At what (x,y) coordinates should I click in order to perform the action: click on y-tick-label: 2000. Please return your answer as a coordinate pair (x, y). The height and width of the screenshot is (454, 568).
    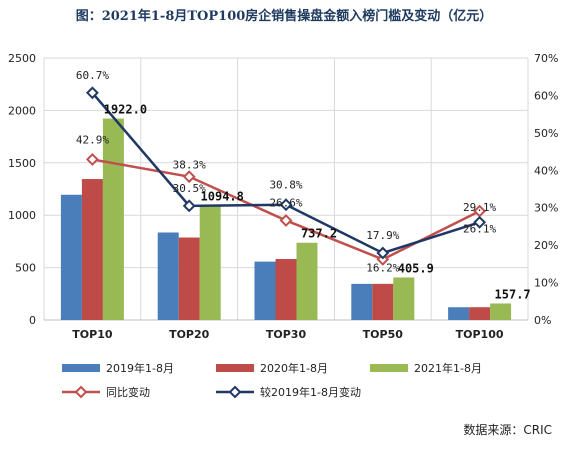
    Looking at the image, I should click on (22, 110).